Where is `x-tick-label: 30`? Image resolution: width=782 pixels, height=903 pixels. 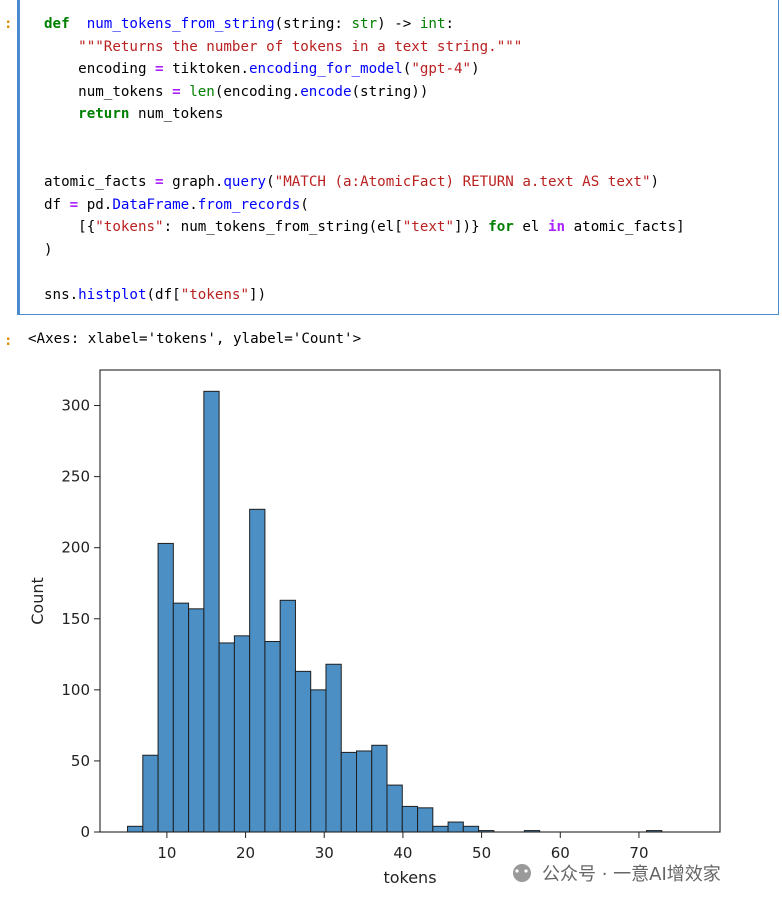 x-tick-label: 30 is located at coordinates (324, 853).